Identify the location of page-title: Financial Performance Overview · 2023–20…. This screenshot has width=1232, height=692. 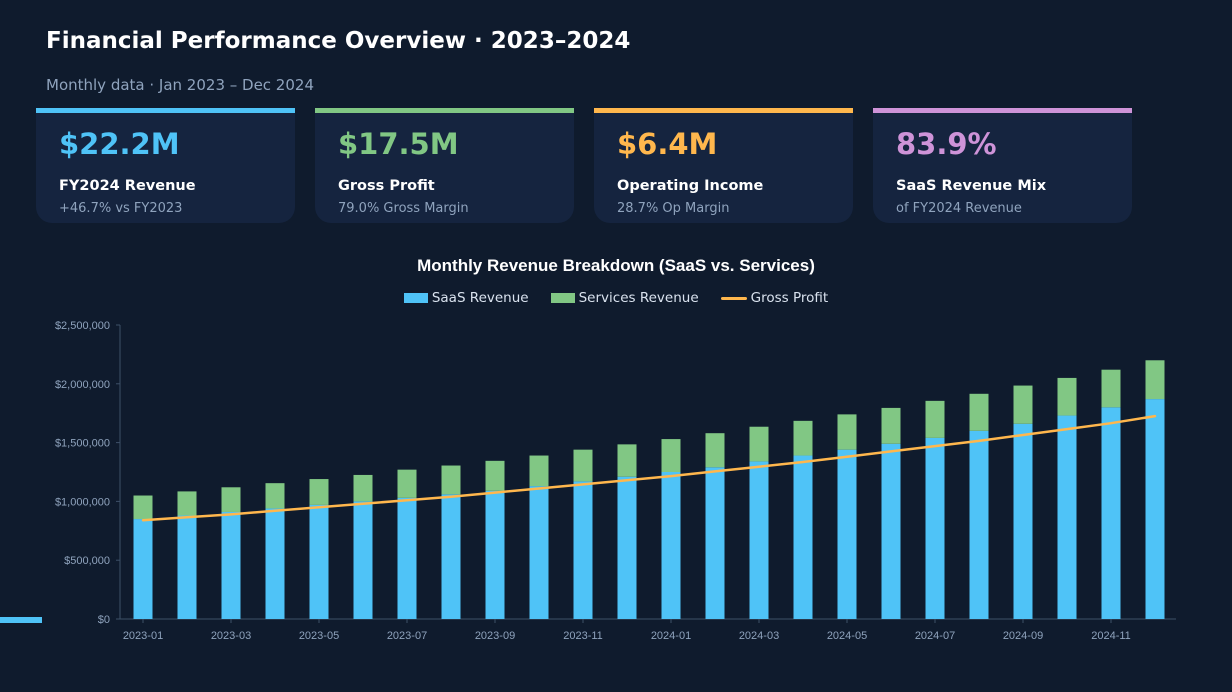
(338, 41).